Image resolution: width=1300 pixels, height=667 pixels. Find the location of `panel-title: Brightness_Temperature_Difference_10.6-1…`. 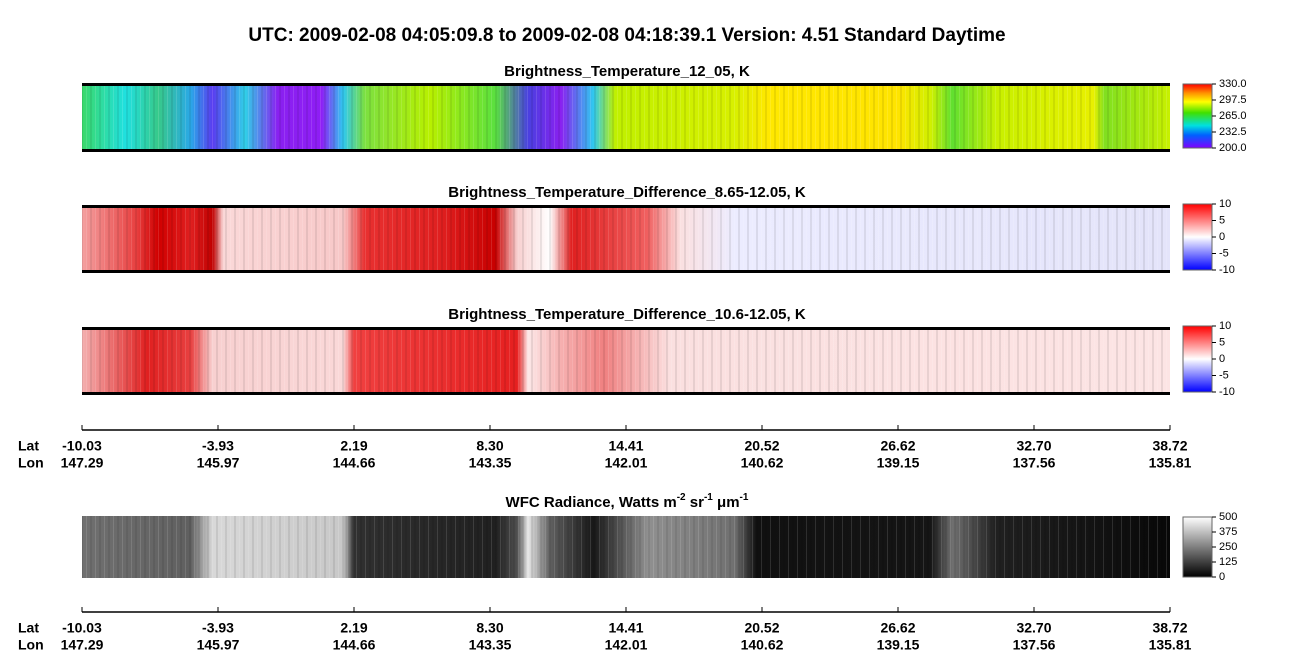

panel-title: Brightness_Temperature_Difference_10.6-1… is located at coordinates (627, 314).